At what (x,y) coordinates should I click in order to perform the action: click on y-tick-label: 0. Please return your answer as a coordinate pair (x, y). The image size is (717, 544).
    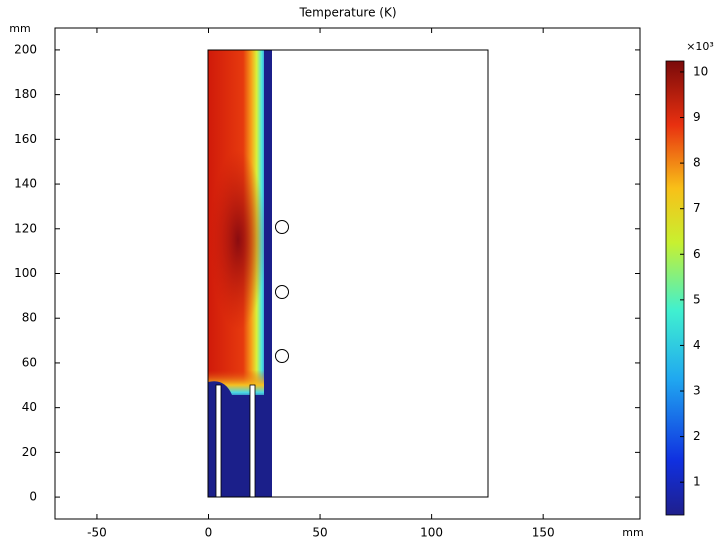
    Looking at the image, I should click on (33, 497).